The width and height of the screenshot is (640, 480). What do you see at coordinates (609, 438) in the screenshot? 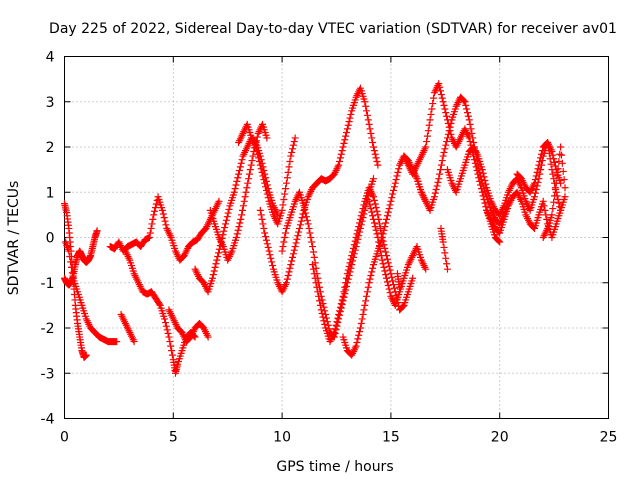
I see `x-tick-label: 25` at bounding box center [609, 438].